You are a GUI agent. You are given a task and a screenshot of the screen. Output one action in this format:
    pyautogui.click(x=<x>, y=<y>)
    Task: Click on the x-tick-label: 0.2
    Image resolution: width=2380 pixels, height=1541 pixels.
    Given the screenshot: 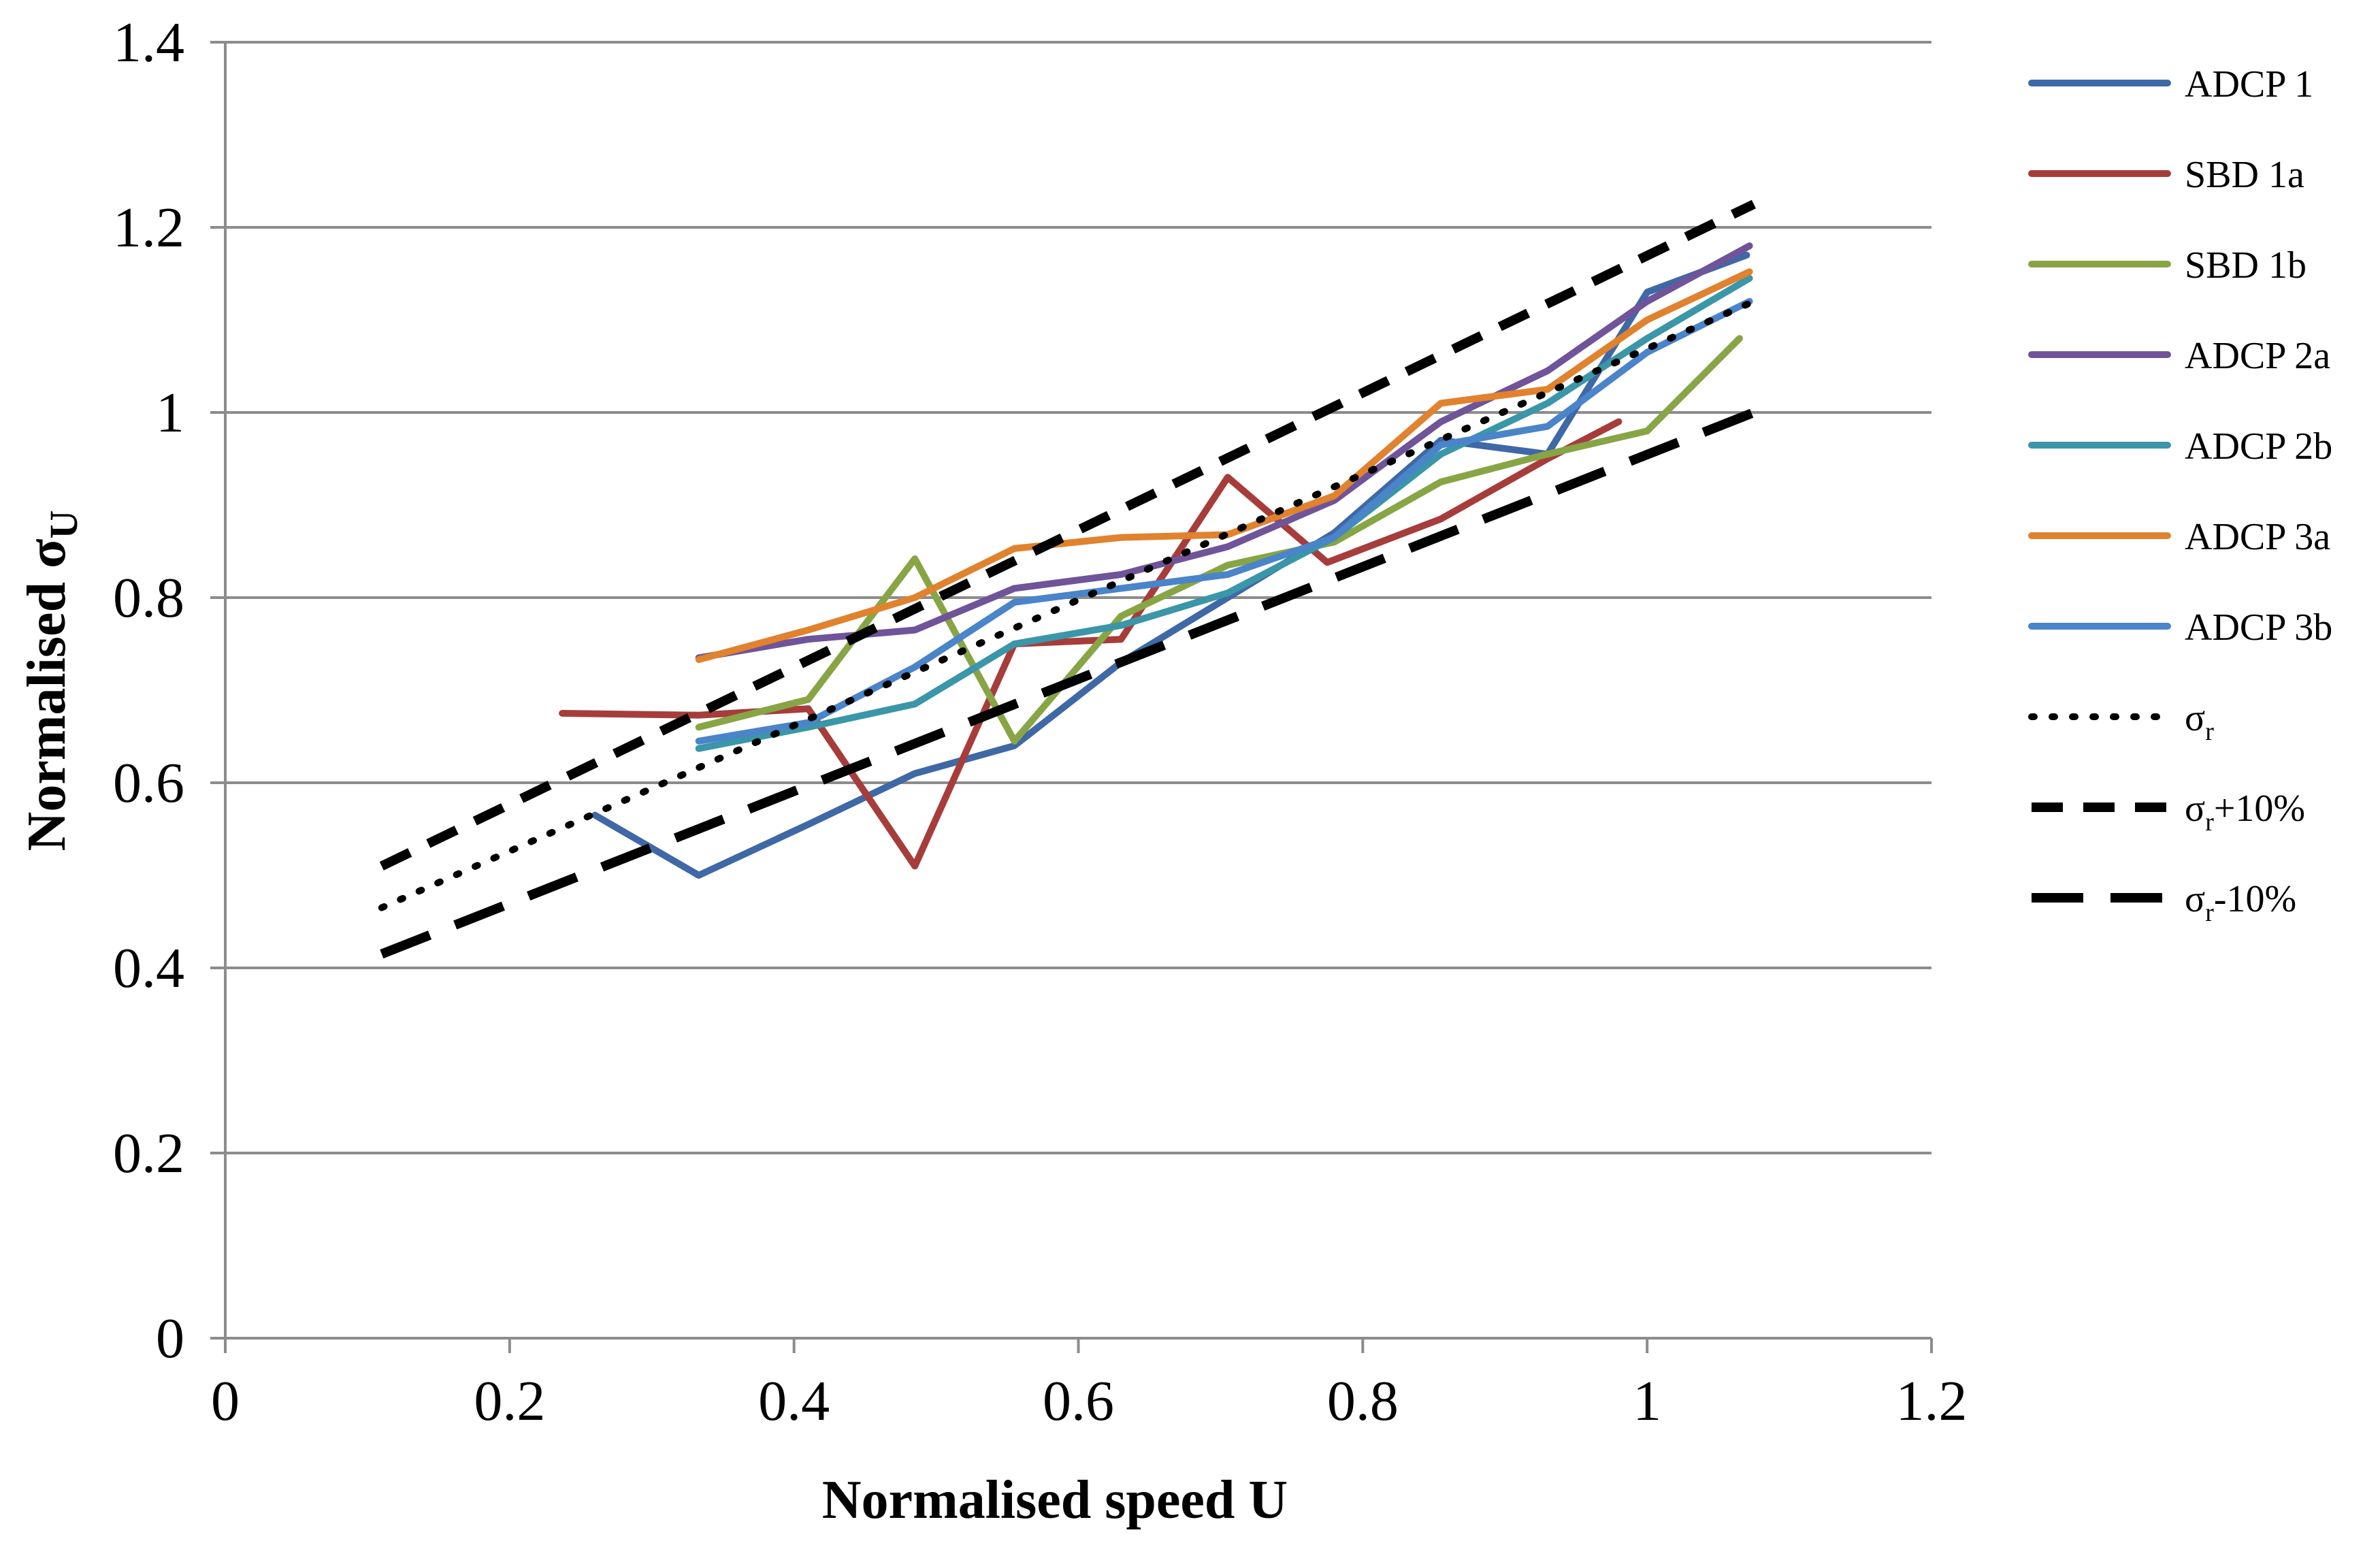 What is the action you would take?
    pyautogui.click(x=510, y=1401)
    